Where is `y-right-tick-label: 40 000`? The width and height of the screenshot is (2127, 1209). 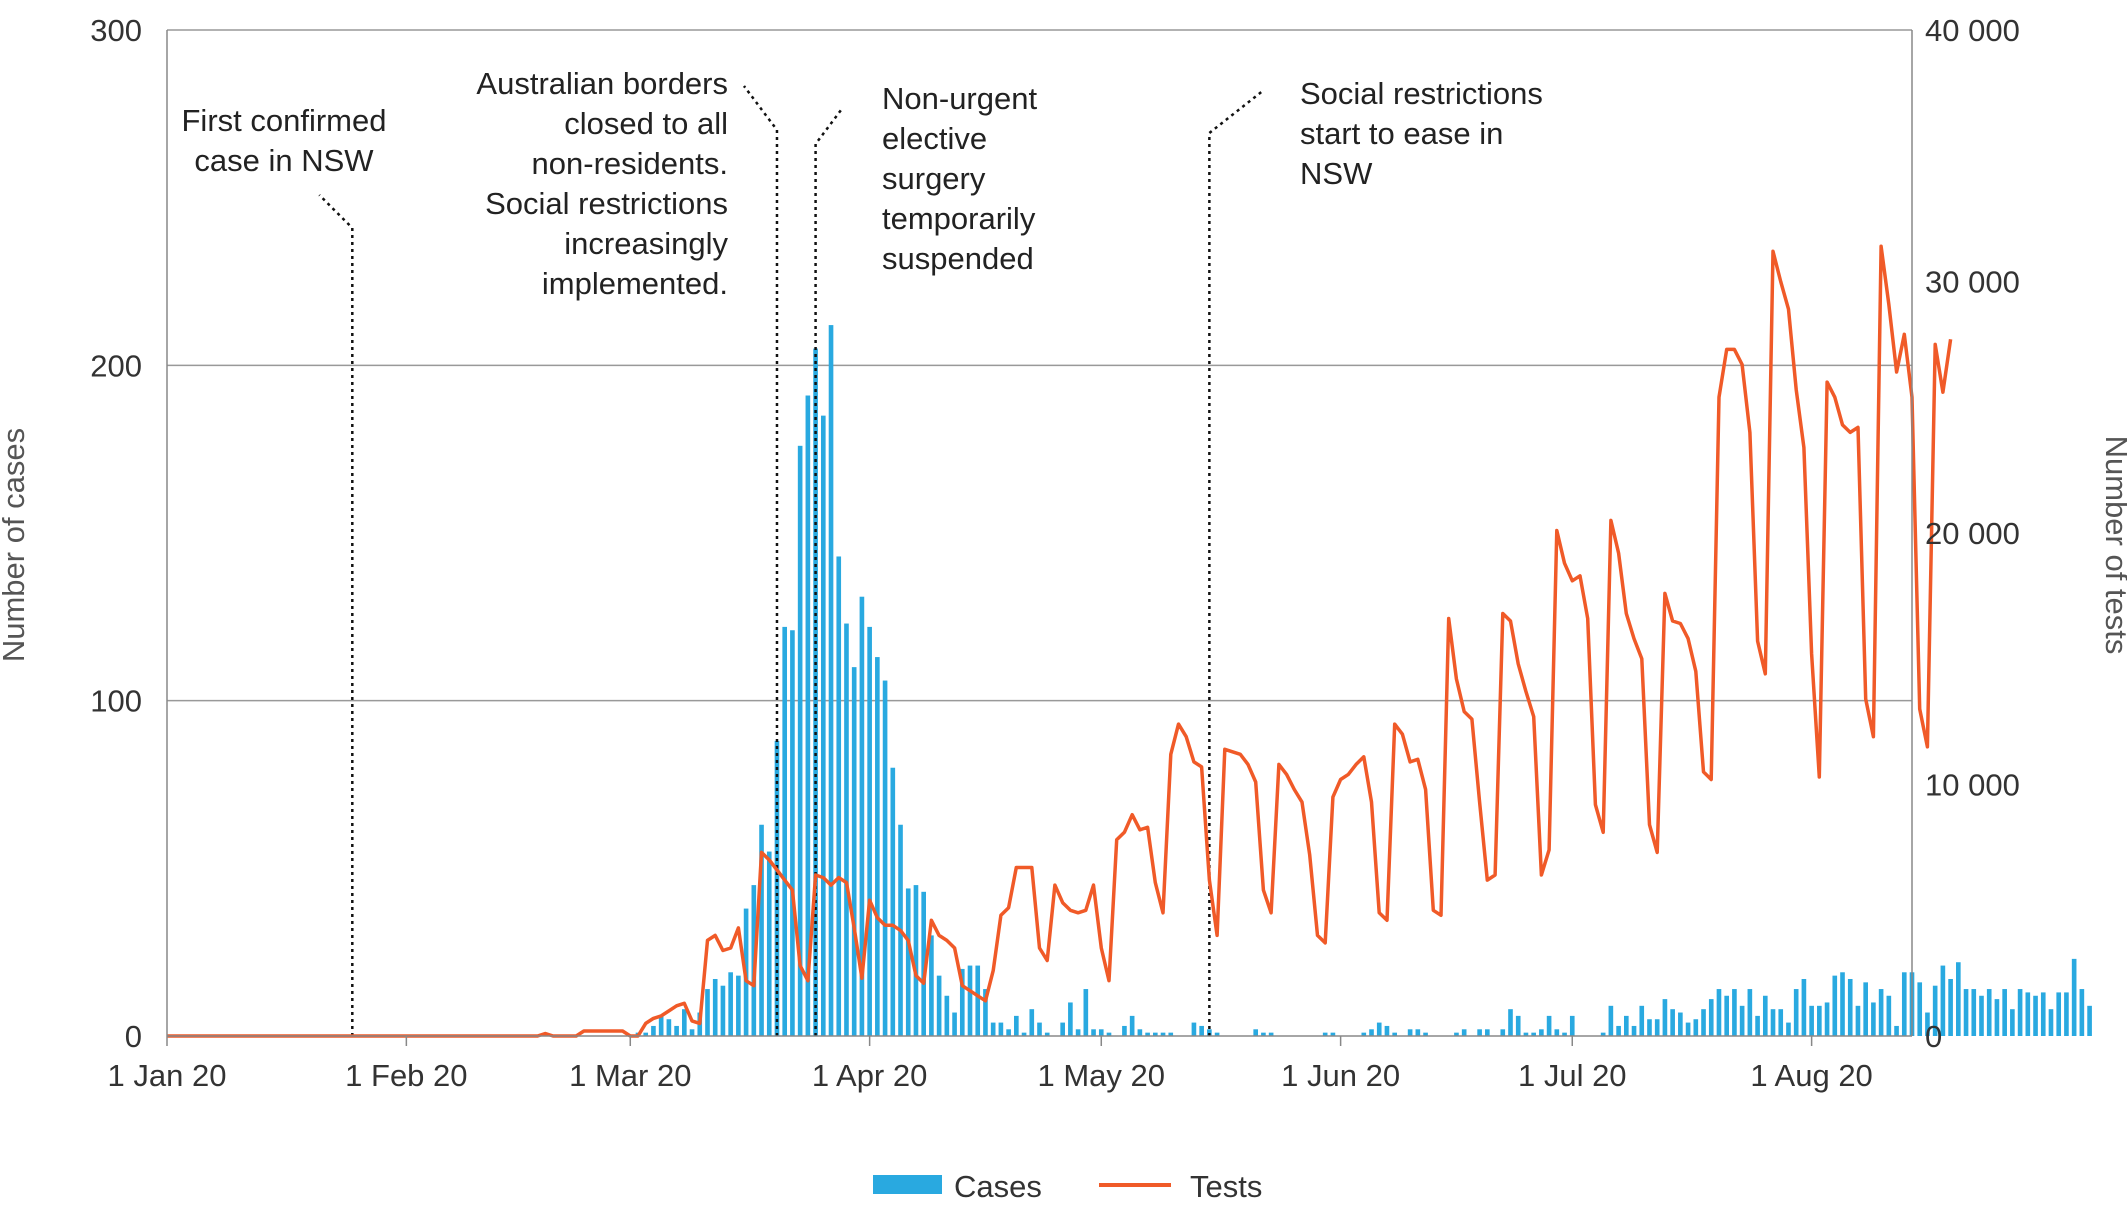 y-right-tick-label: 40 000 is located at coordinates (1972, 30).